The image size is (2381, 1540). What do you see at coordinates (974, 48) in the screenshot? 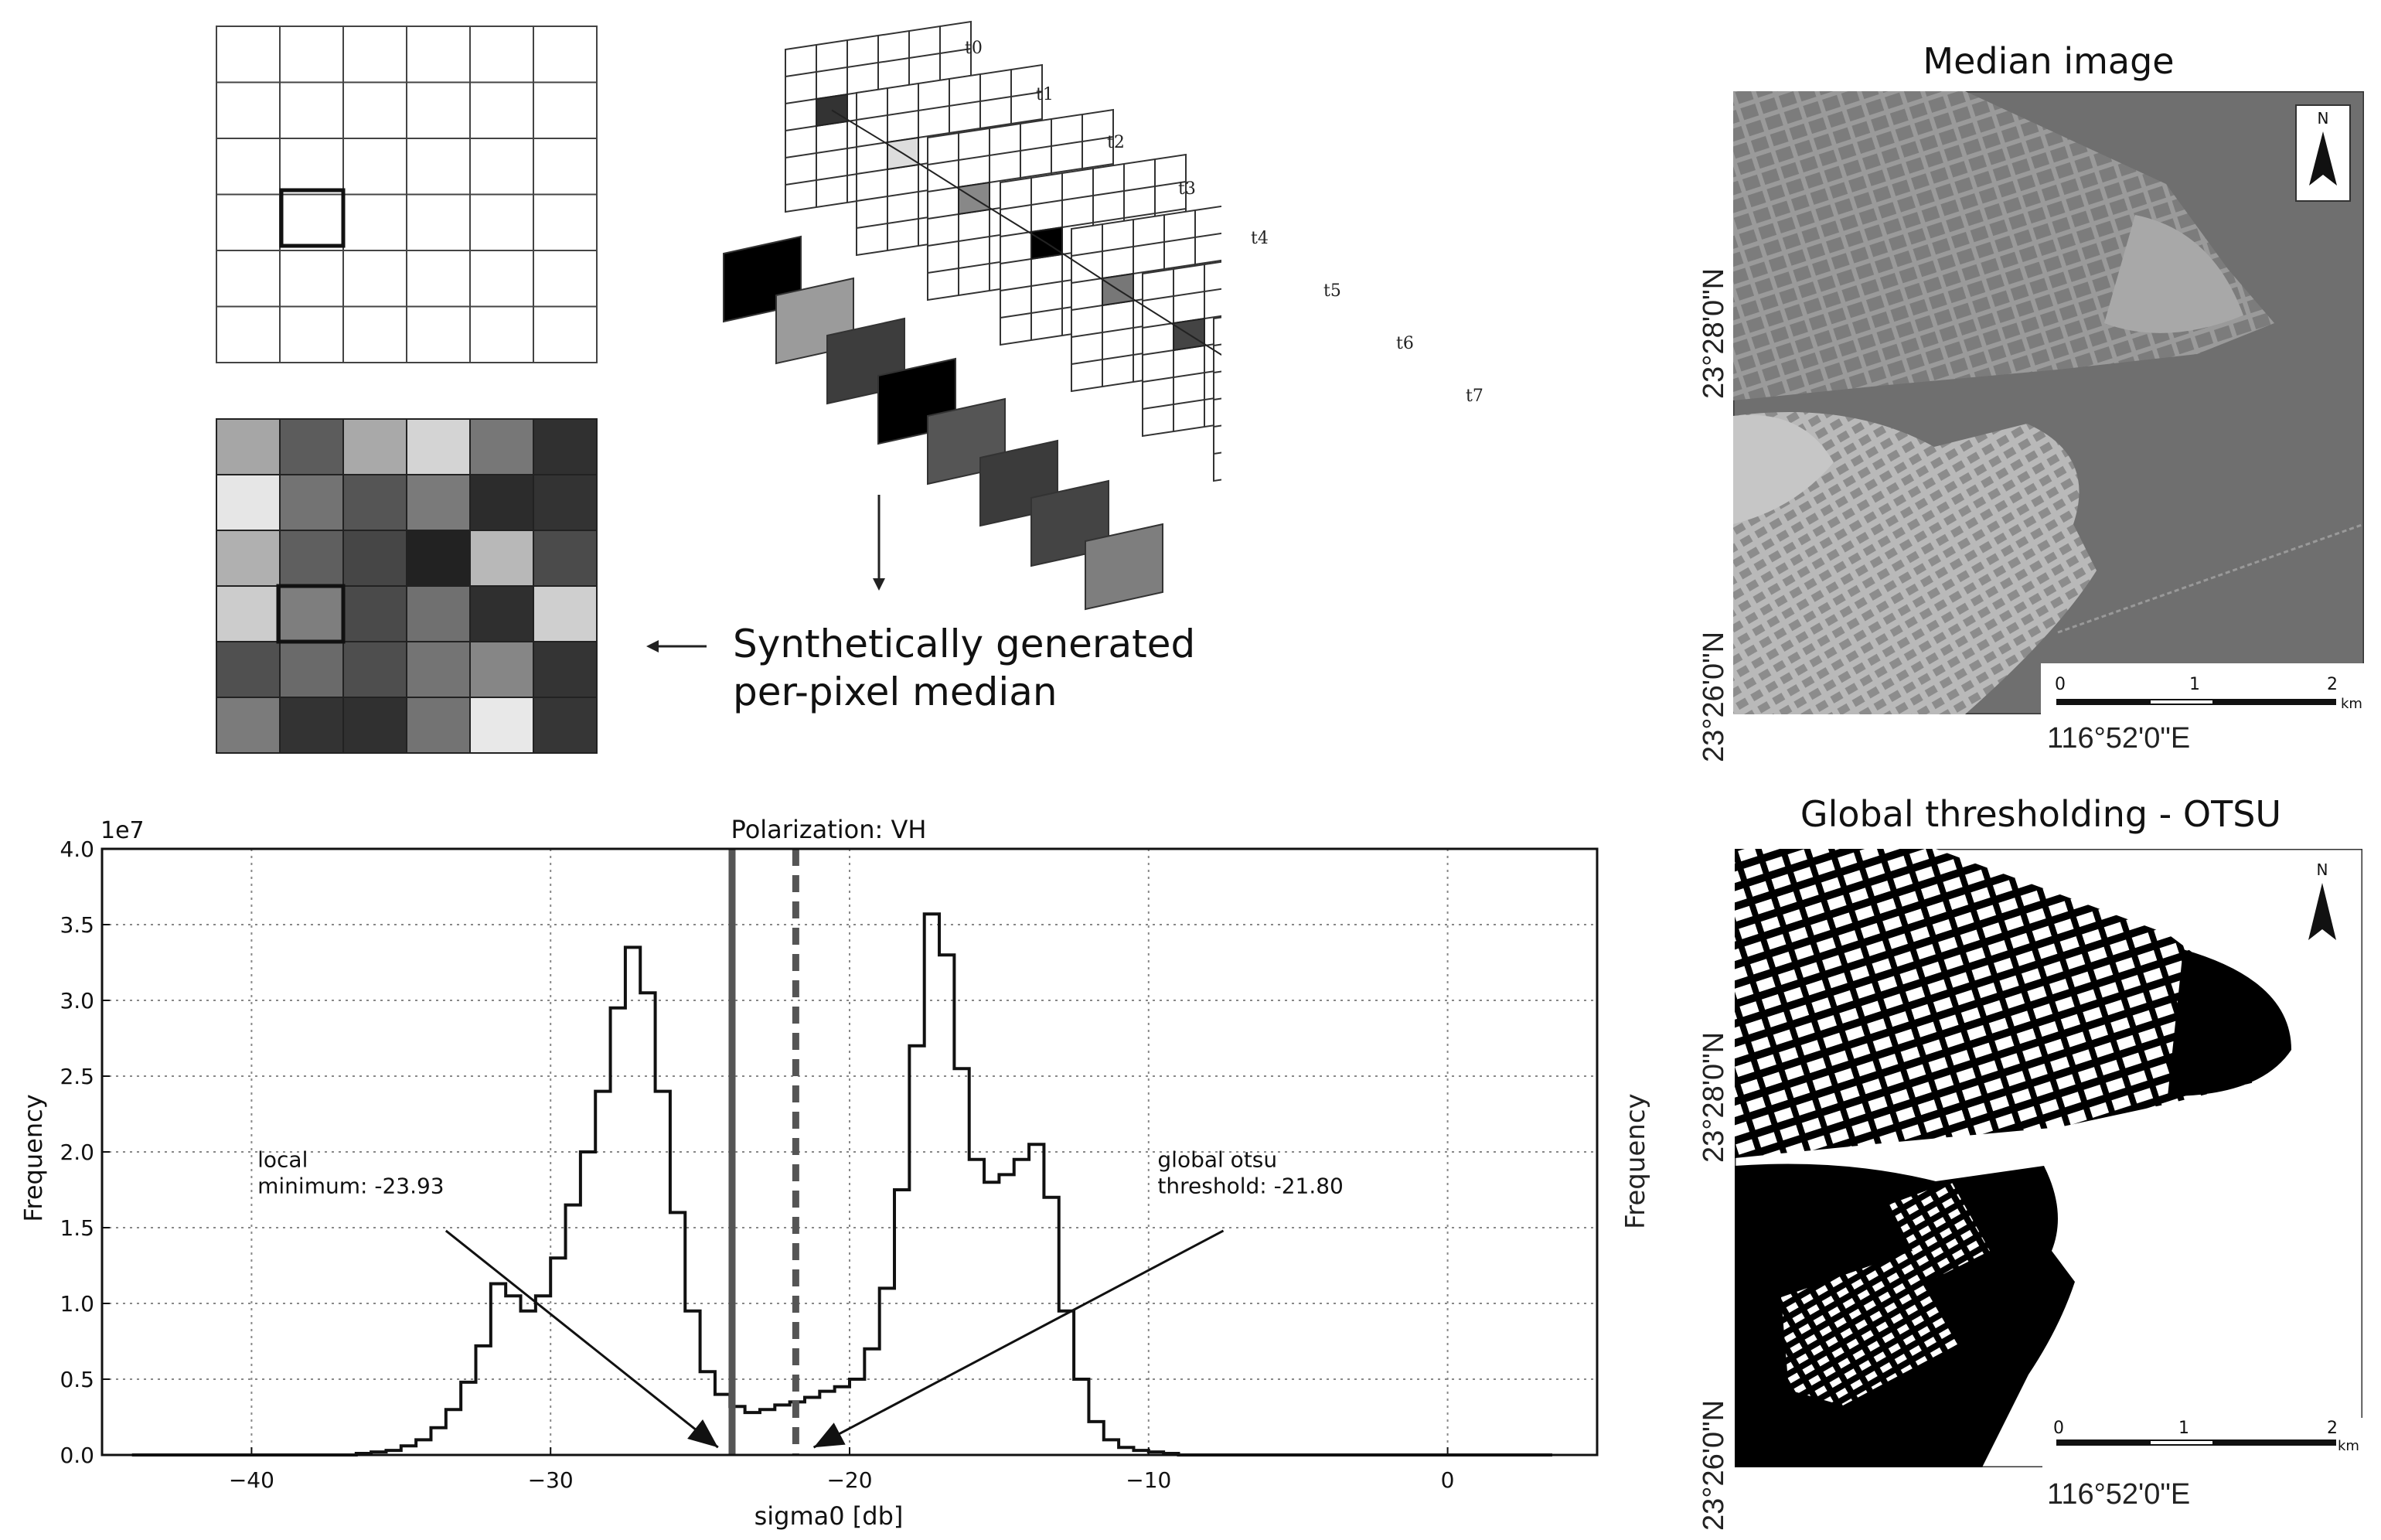
I see `time-step-label: t0` at bounding box center [974, 48].